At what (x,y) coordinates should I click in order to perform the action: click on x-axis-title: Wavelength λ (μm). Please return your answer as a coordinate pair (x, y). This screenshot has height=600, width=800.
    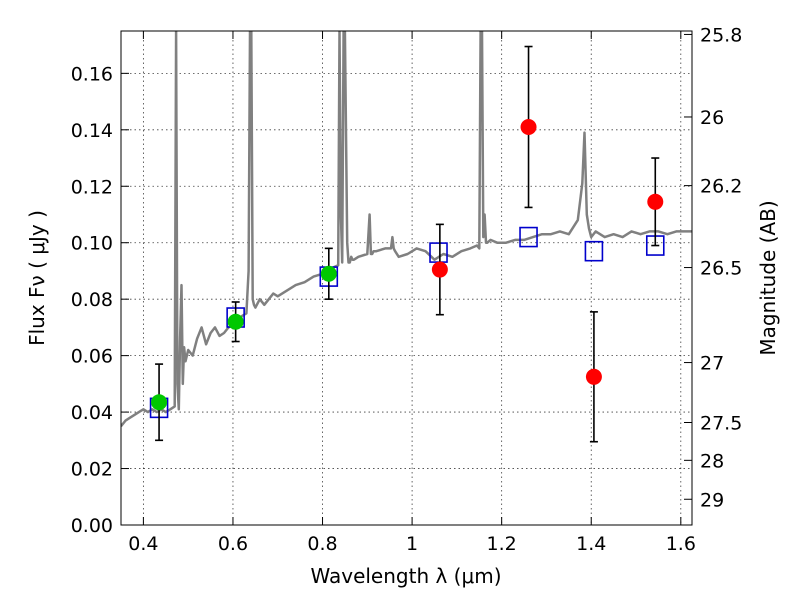
    Looking at the image, I should click on (405, 576).